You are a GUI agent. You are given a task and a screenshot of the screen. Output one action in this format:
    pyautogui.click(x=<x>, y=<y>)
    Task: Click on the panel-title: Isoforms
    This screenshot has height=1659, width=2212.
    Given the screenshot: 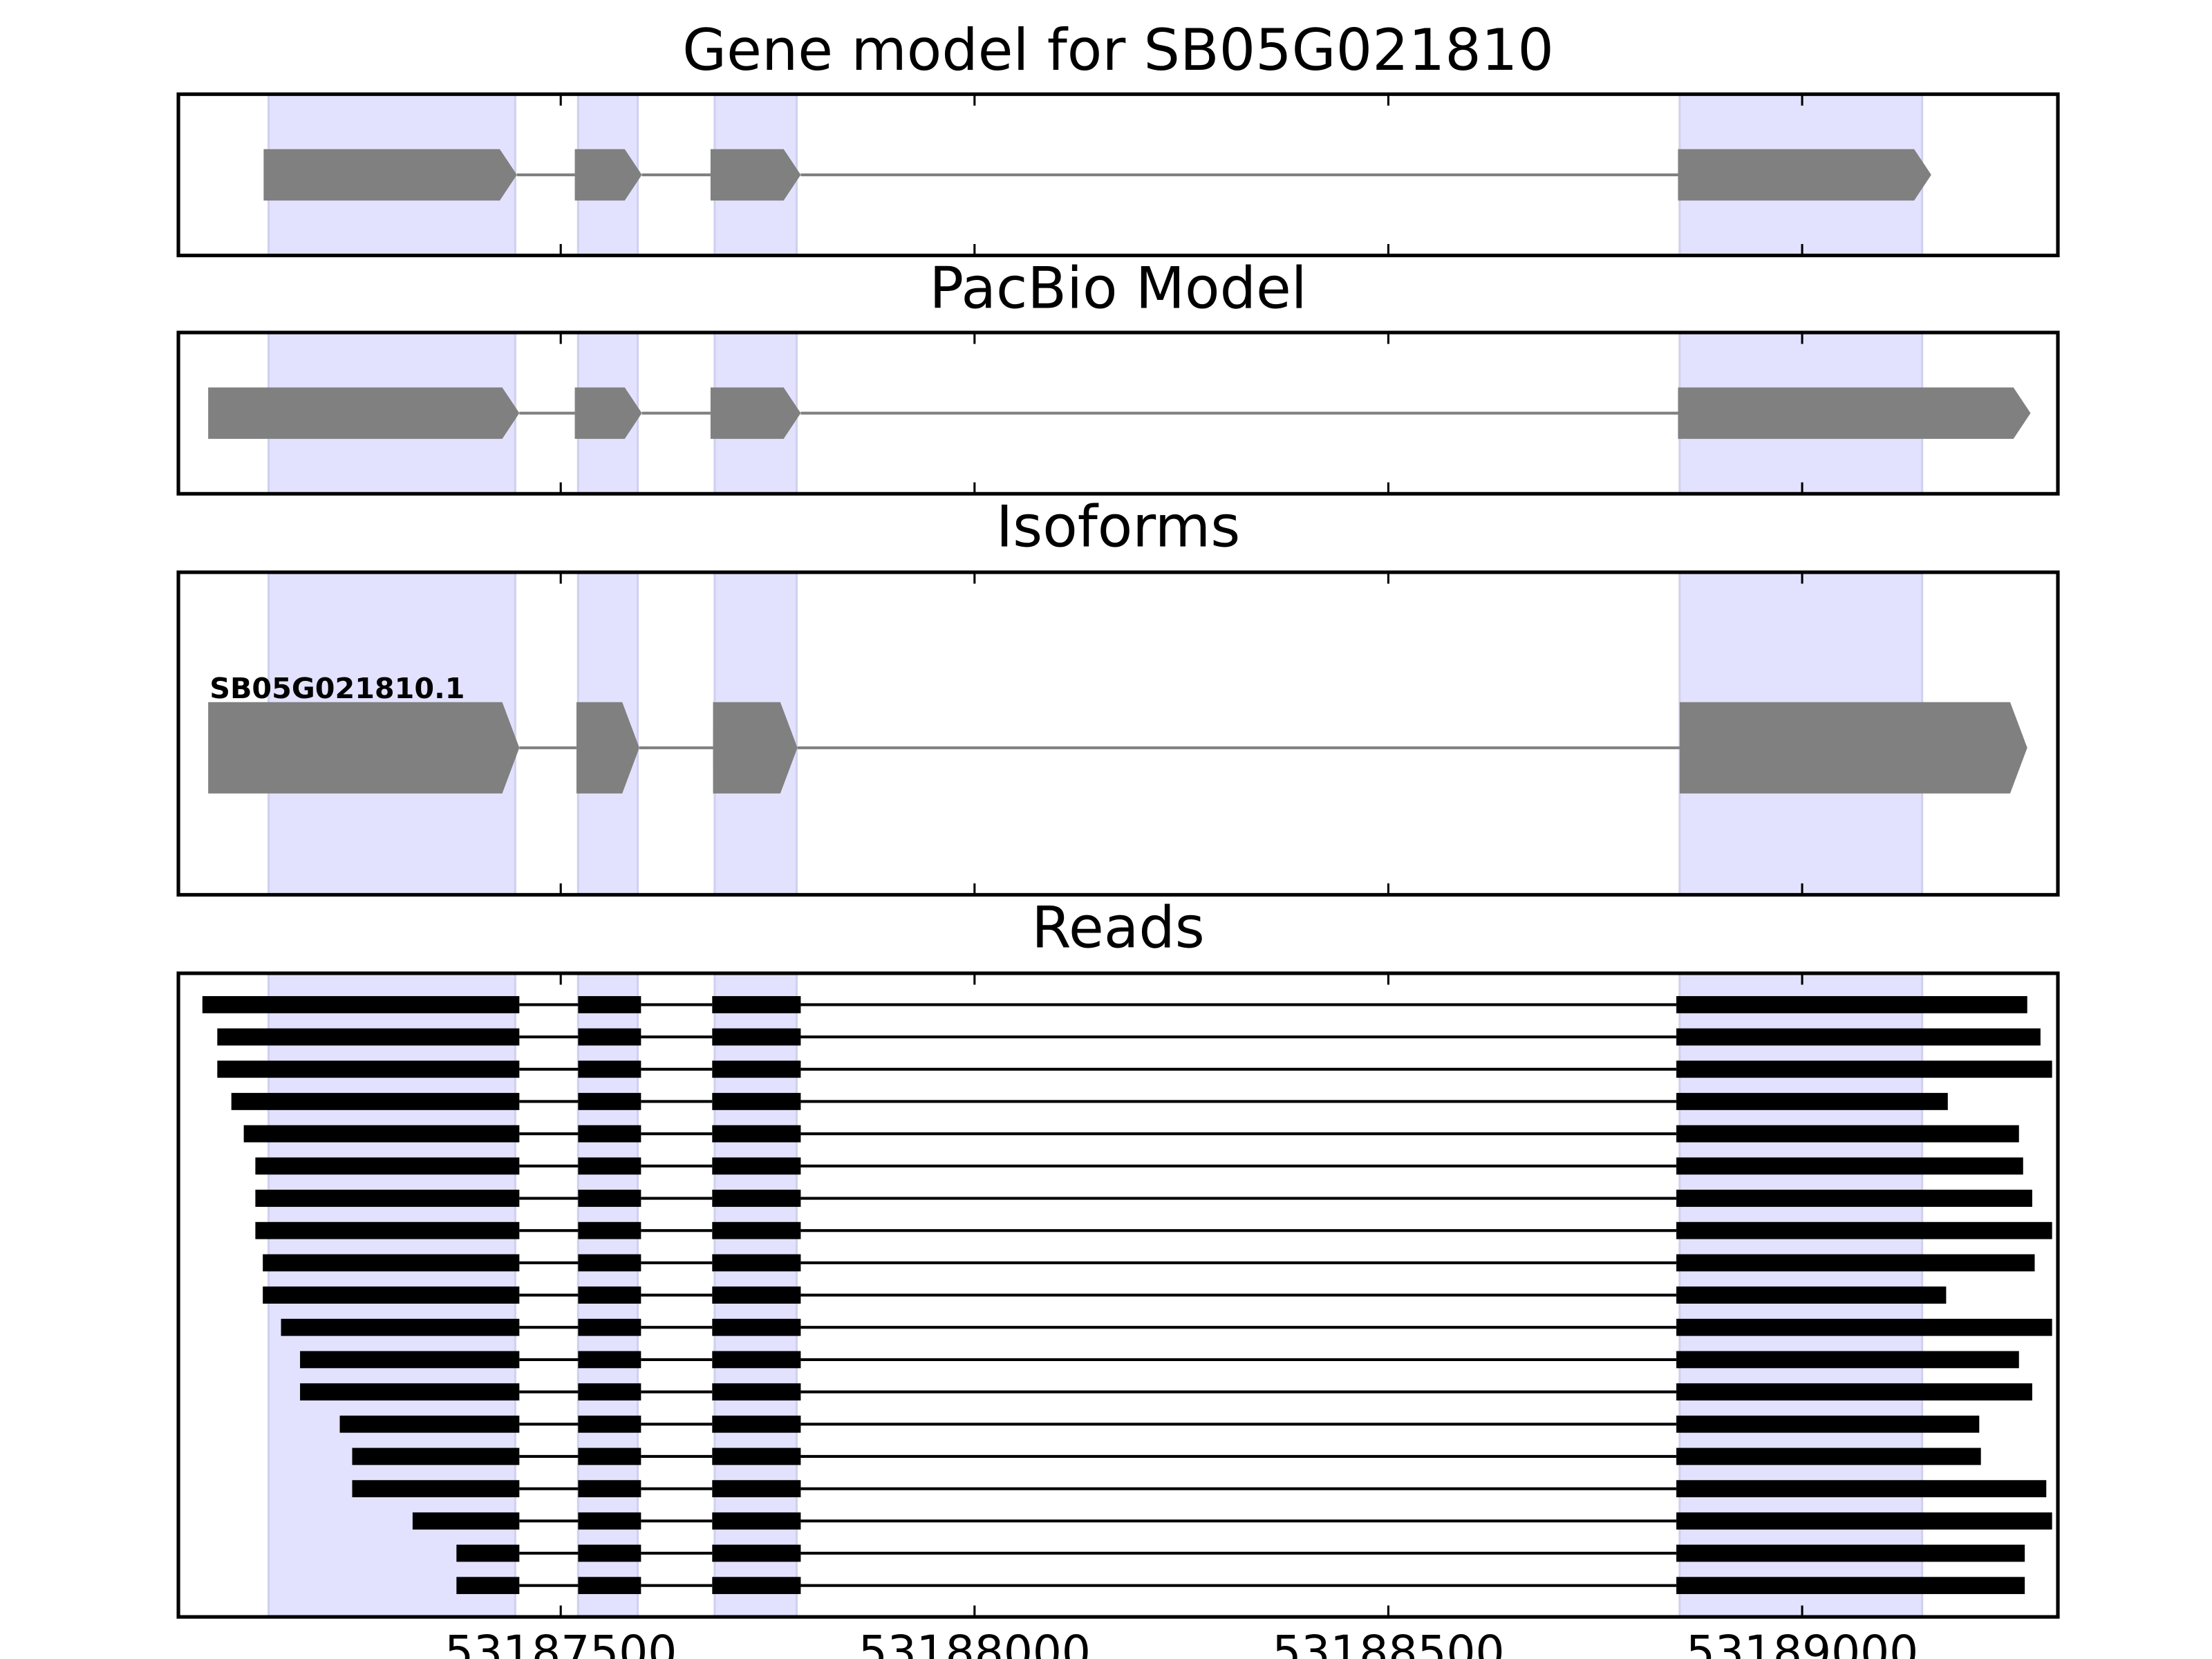 What is the action you would take?
    pyautogui.click(x=1118, y=527)
    